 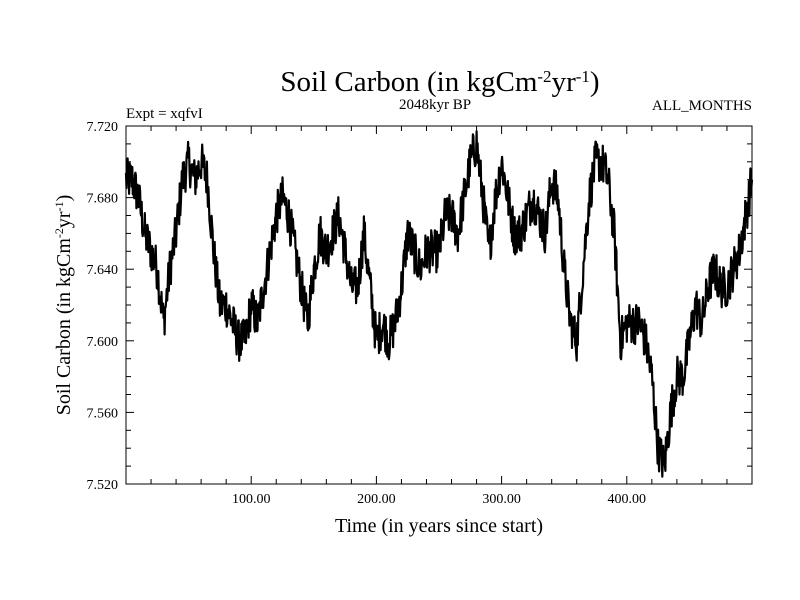 What do you see at coordinates (63, 305) in the screenshot?
I see `y-axis-label: Soil Carbon (in kgCm-2yr-1)` at bounding box center [63, 305].